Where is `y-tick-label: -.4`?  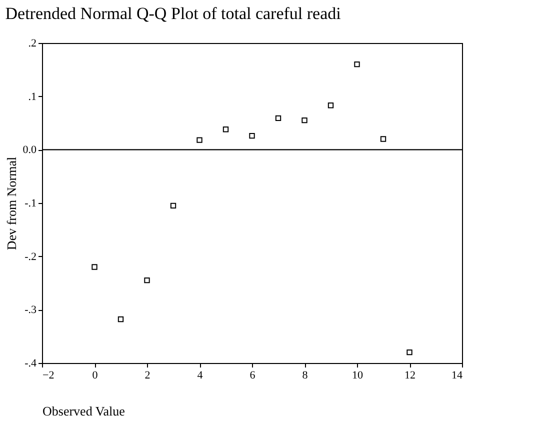
y-tick-label: -.4 is located at coordinates (30, 364).